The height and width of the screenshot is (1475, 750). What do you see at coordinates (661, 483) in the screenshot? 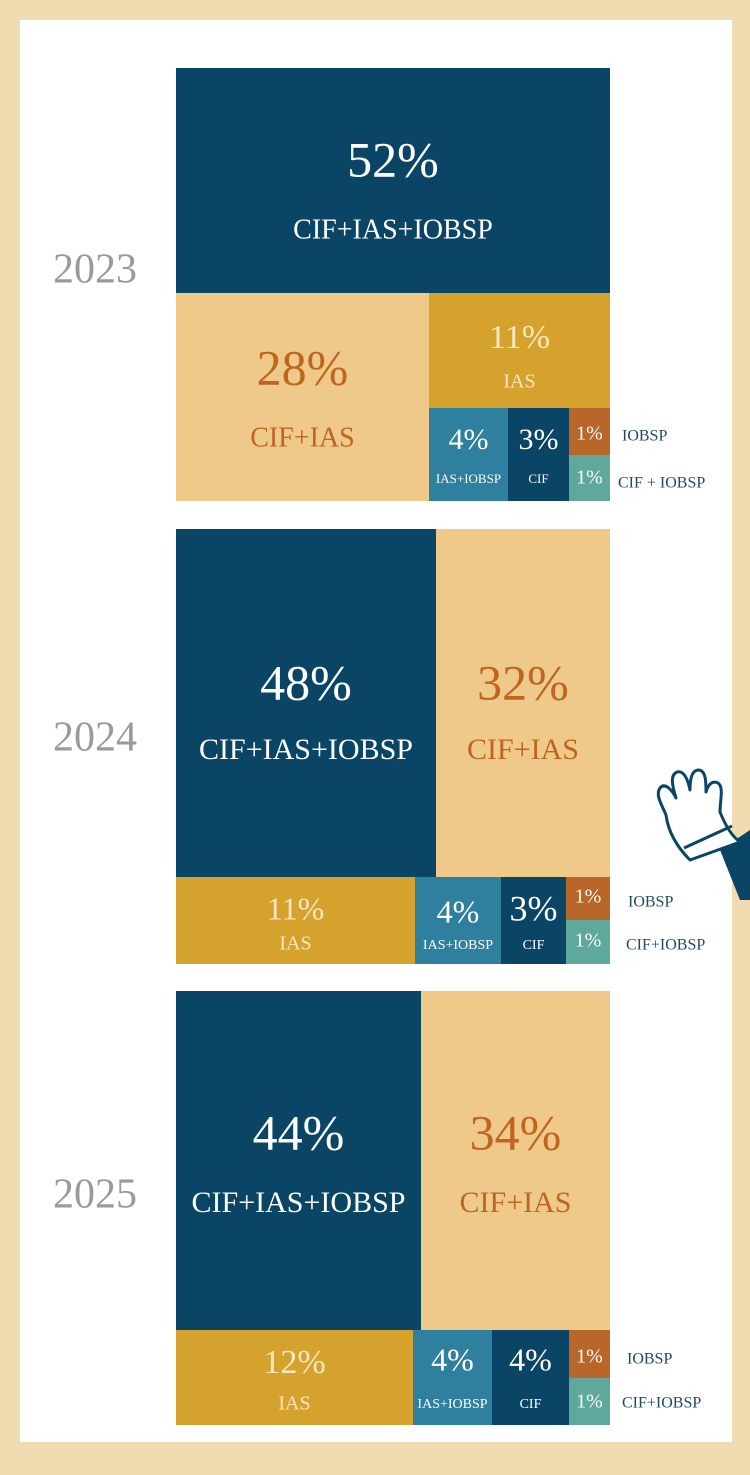
I see `category-label: CIF + IOBSP` at bounding box center [661, 483].